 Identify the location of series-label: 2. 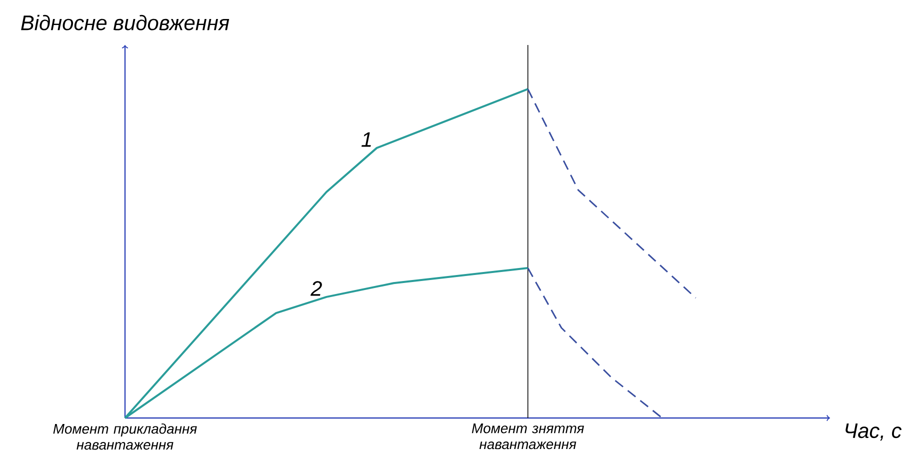
(316, 288).